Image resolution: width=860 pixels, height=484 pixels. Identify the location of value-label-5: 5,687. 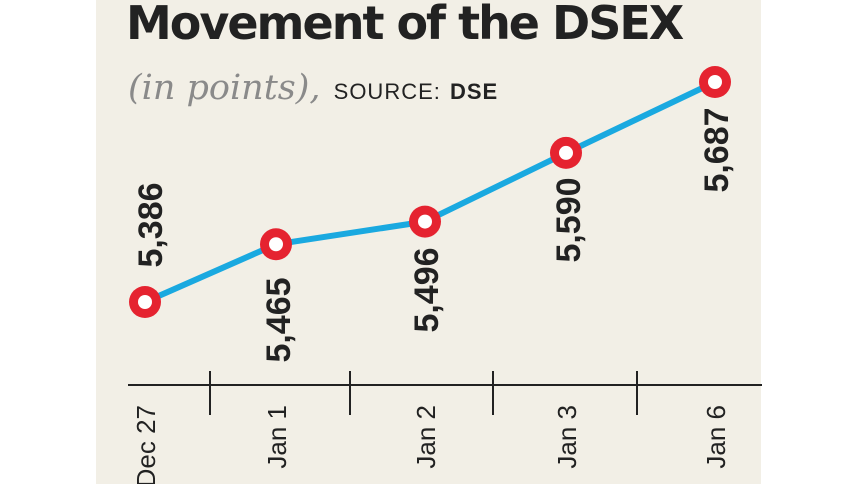
(717, 149).